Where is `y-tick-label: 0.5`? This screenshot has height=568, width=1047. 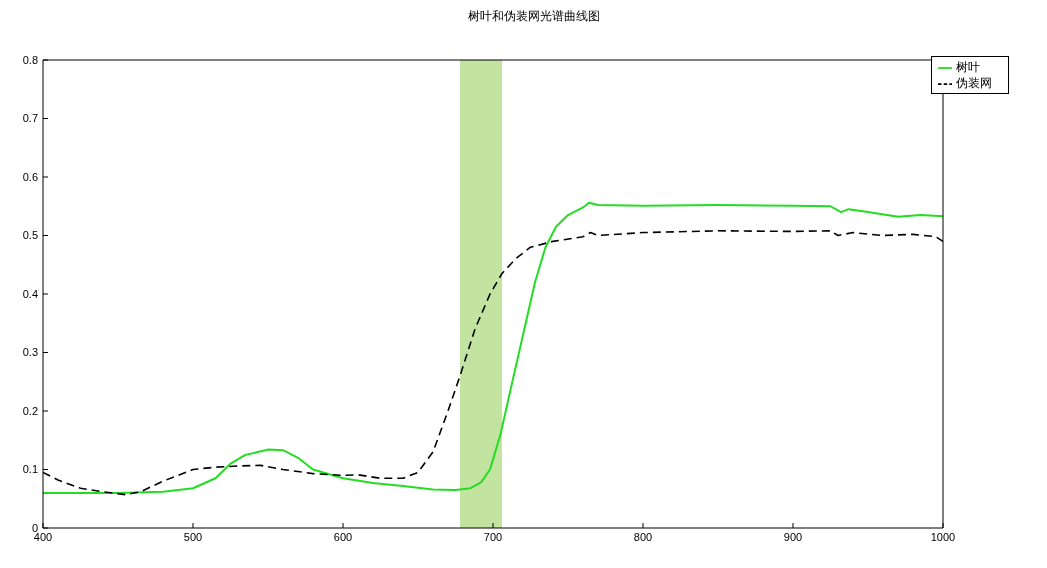 y-tick-label: 0.5 is located at coordinates (30, 235).